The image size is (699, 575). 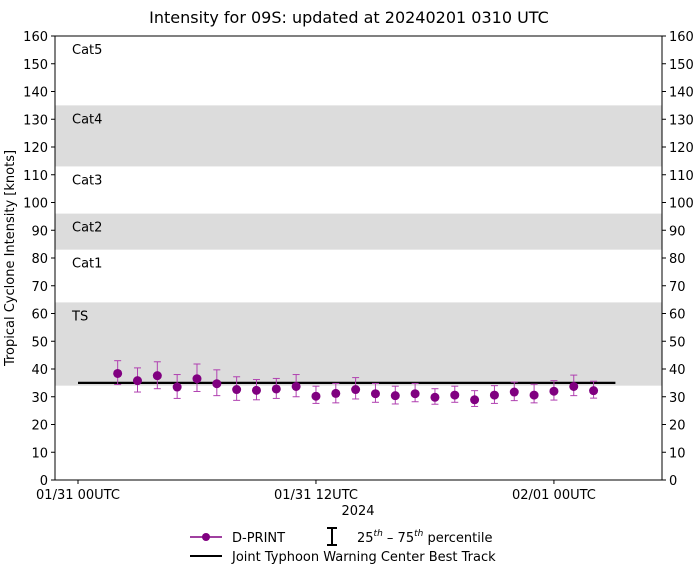 I want to click on data-marks, so click(x=347, y=383).